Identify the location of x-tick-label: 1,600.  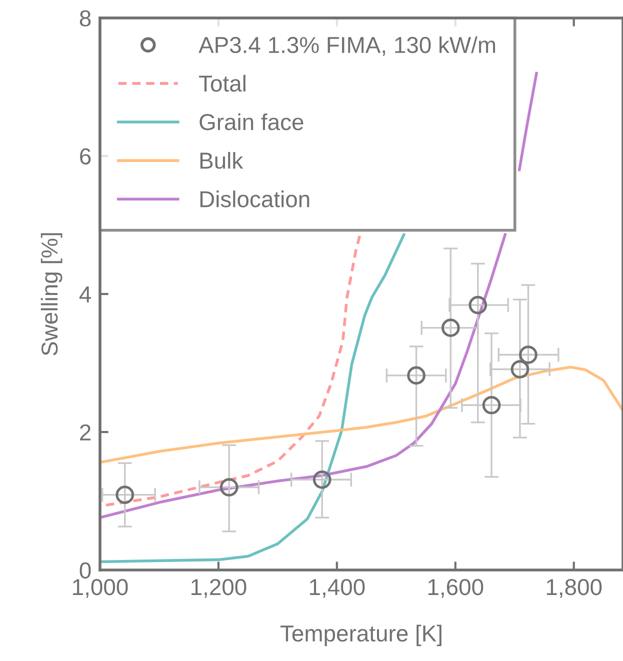
(456, 588).